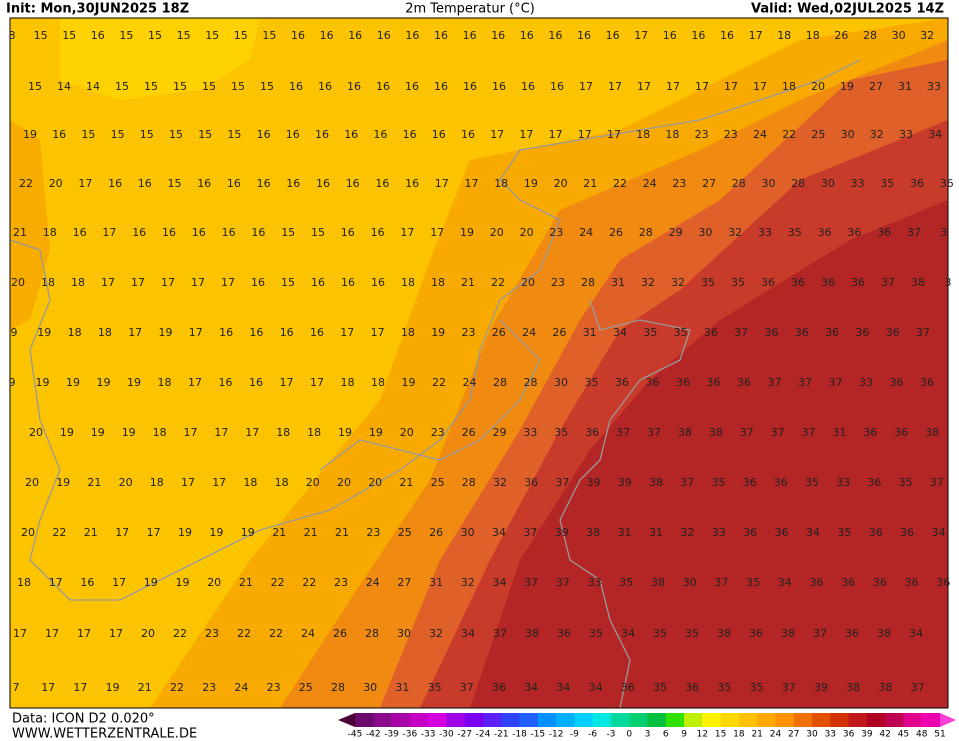 The image size is (959, 741). I want to click on colorbar-tick-label: -12, so click(556, 735).